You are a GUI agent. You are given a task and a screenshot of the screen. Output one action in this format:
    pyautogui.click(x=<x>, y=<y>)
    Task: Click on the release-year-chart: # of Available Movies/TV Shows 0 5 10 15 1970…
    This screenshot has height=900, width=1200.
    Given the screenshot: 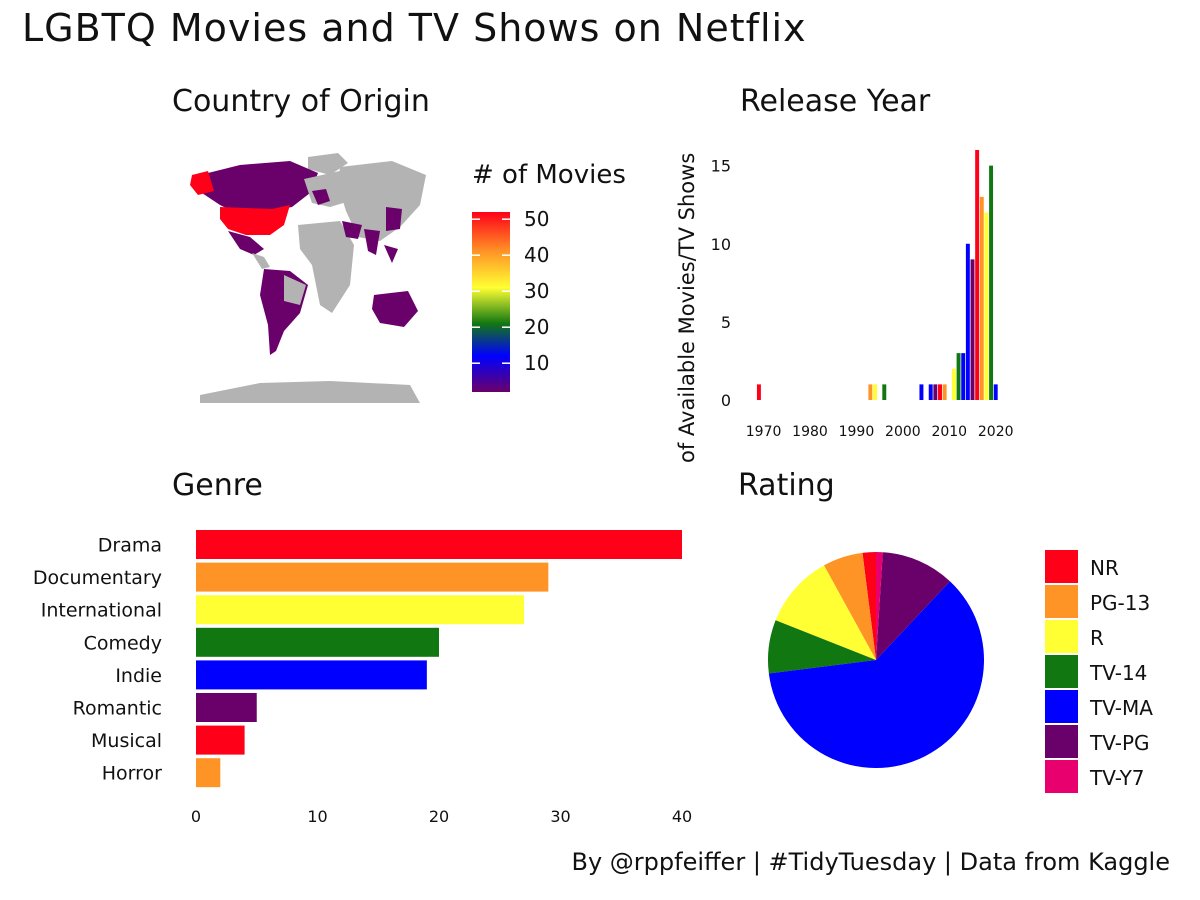 What is the action you would take?
    pyautogui.click(x=844, y=310)
    